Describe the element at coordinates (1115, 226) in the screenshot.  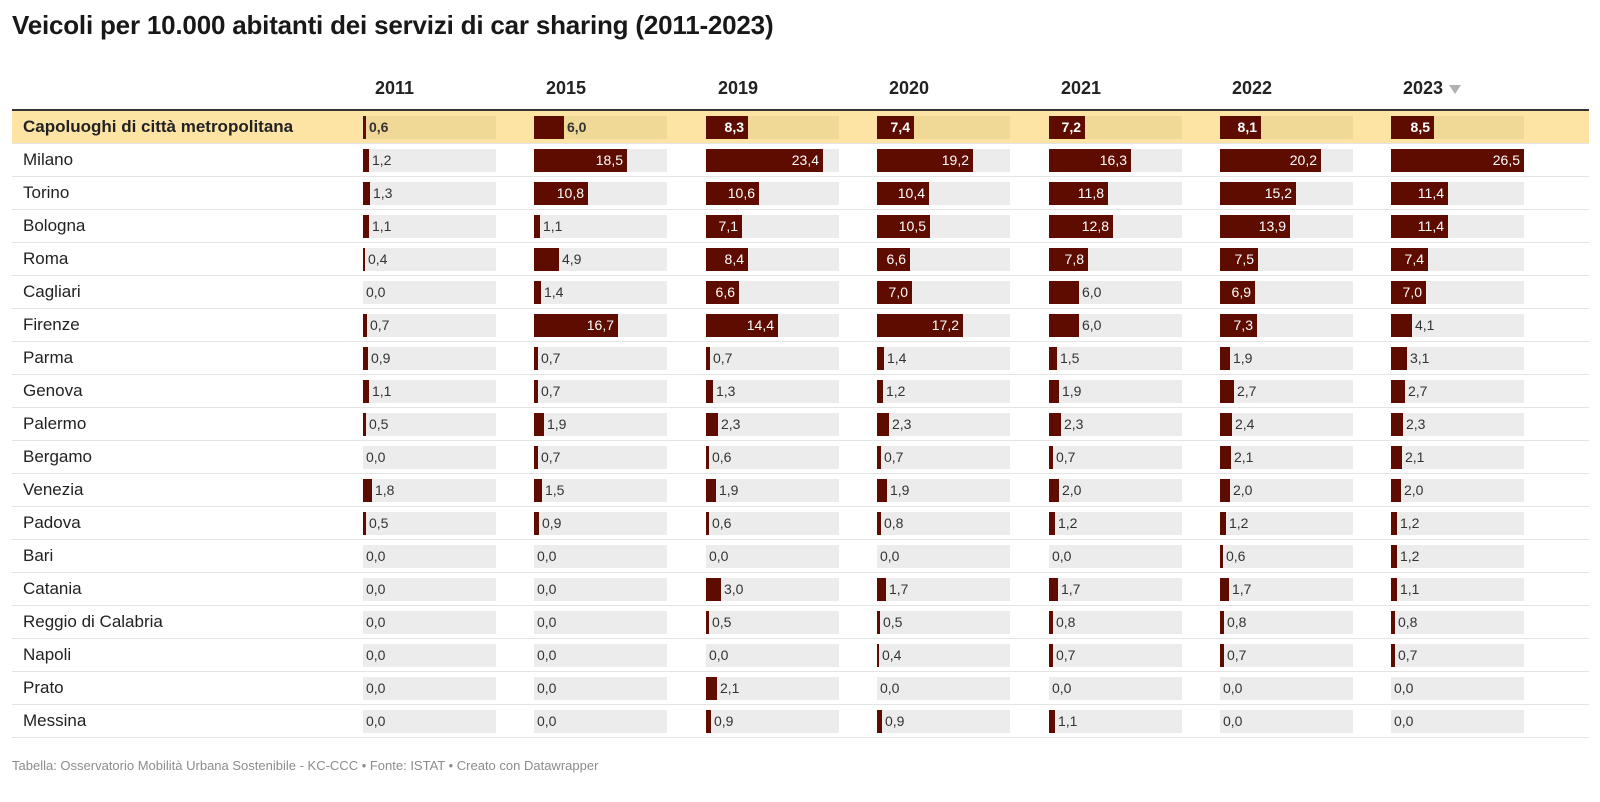
I see `bar-cell: 12,8` at that location.